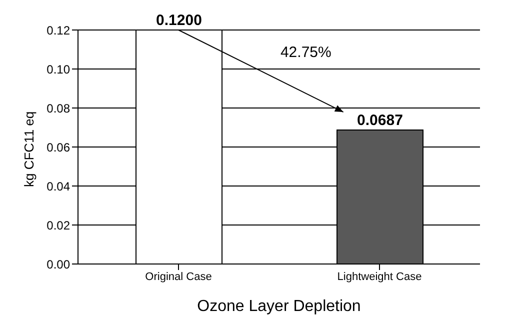 This screenshot has height=329, width=508. I want to click on y-tick-label: 0.12, so click(58, 30).